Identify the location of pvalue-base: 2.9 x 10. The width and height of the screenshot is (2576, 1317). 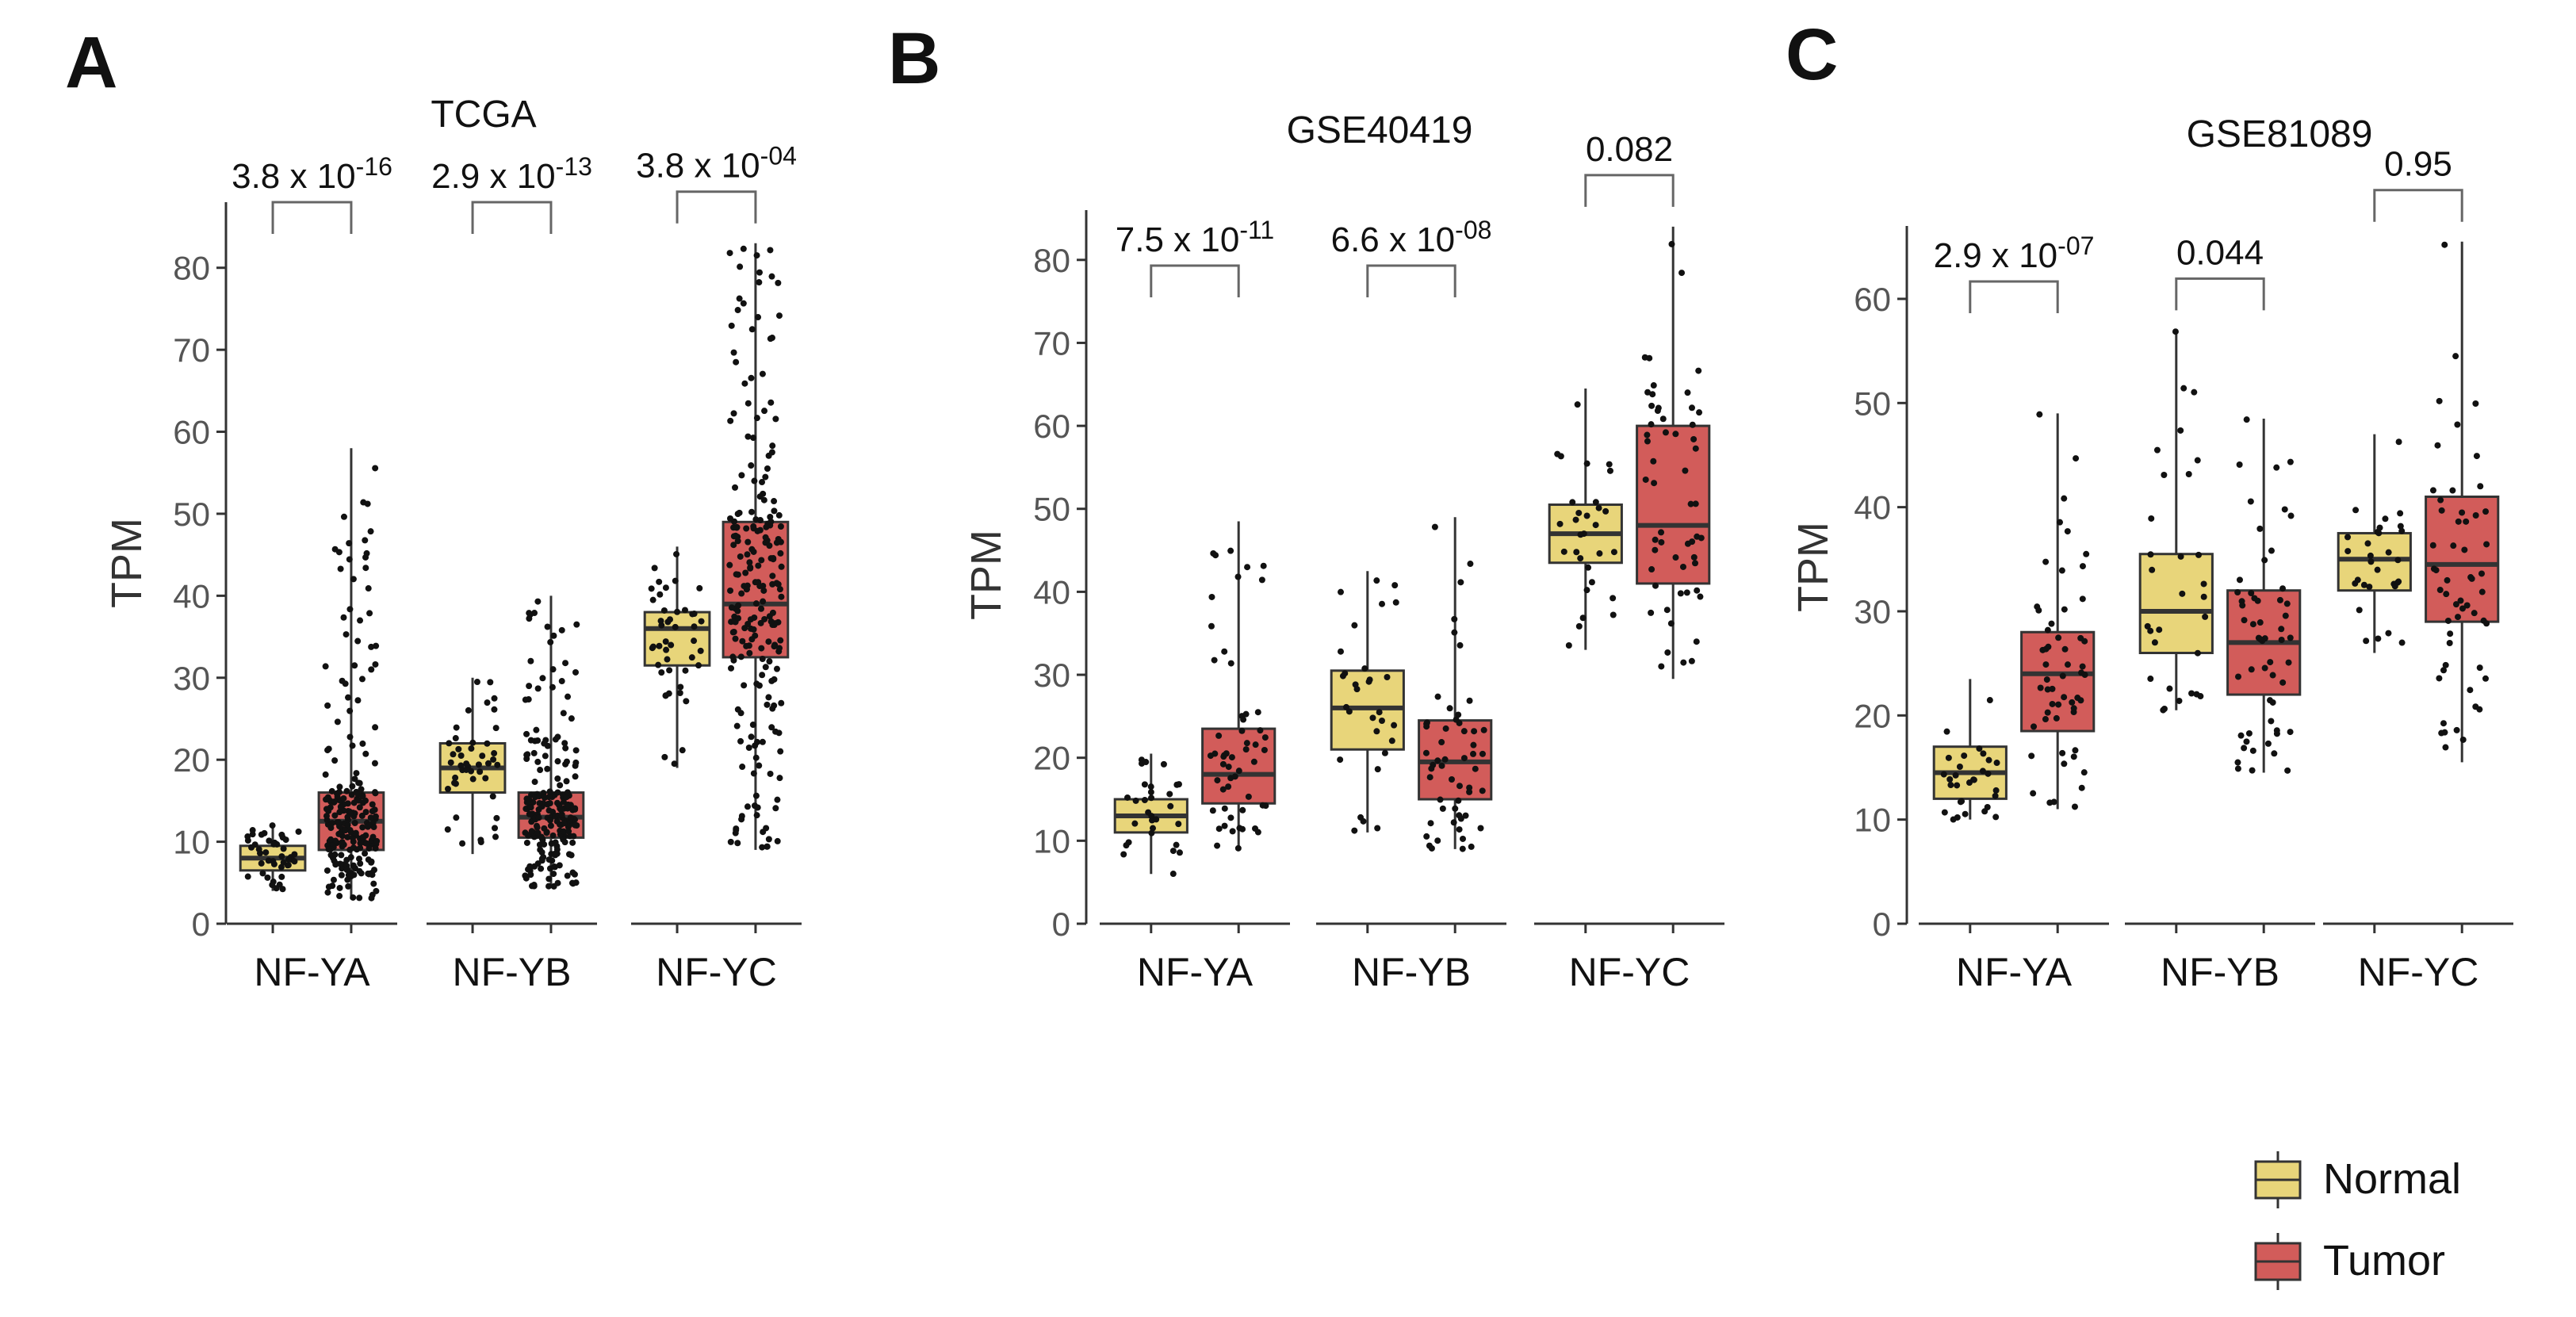
(493, 176).